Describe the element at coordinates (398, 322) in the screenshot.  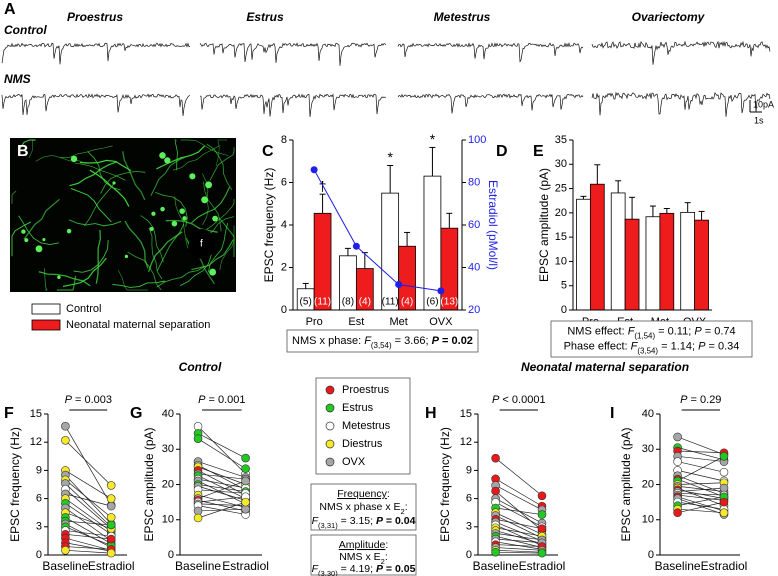
I see `x-tick-label: Met` at that location.